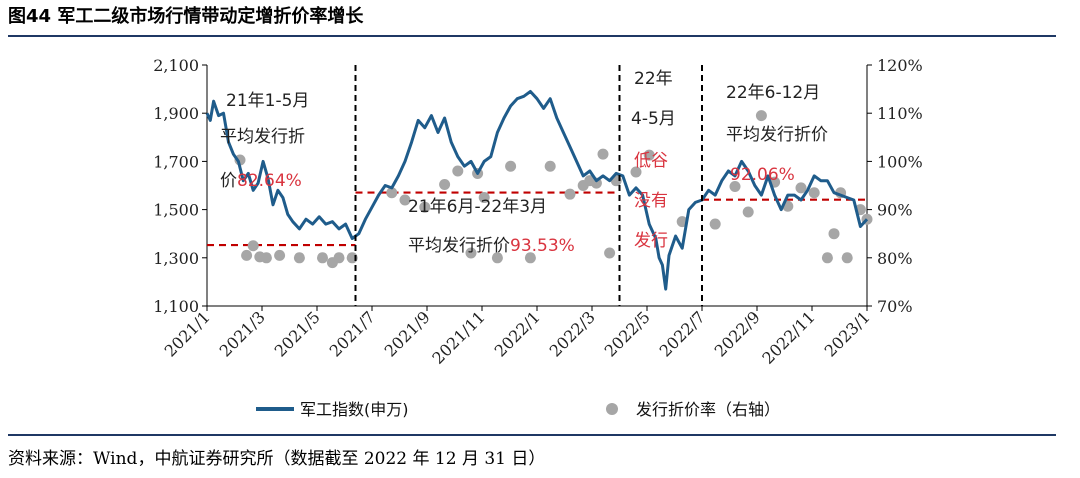 This screenshot has width=1080, height=478. I want to click on period3-label-2: 4-5月, so click(653, 119).